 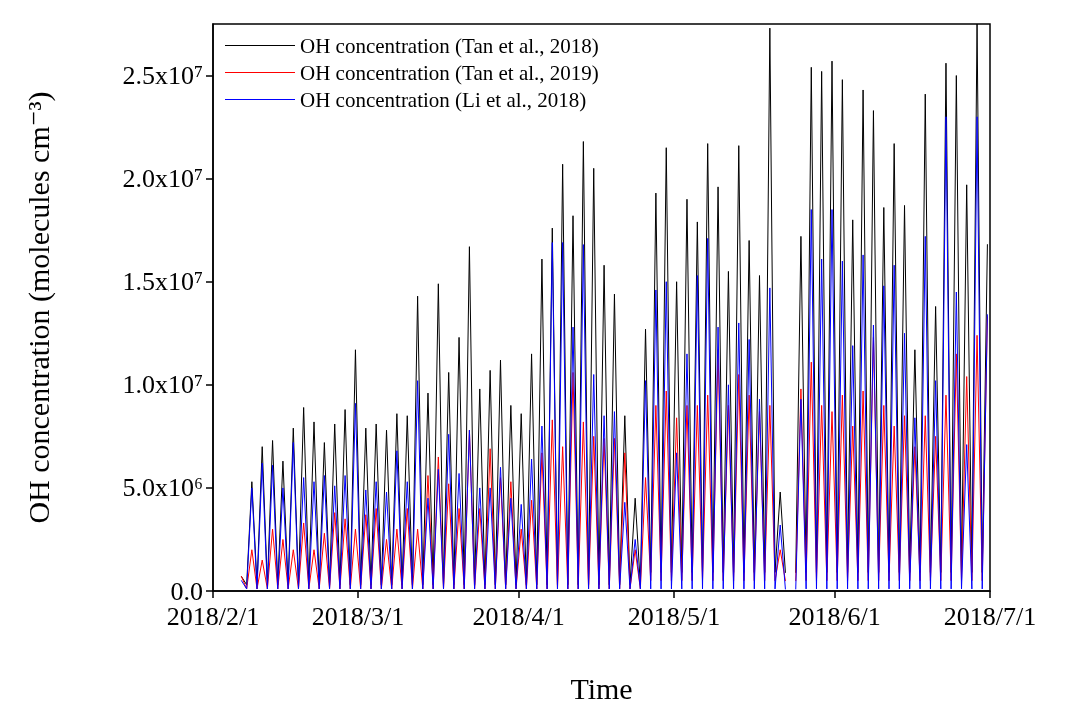 I want to click on x-axis-title: Time, so click(x=601, y=688).